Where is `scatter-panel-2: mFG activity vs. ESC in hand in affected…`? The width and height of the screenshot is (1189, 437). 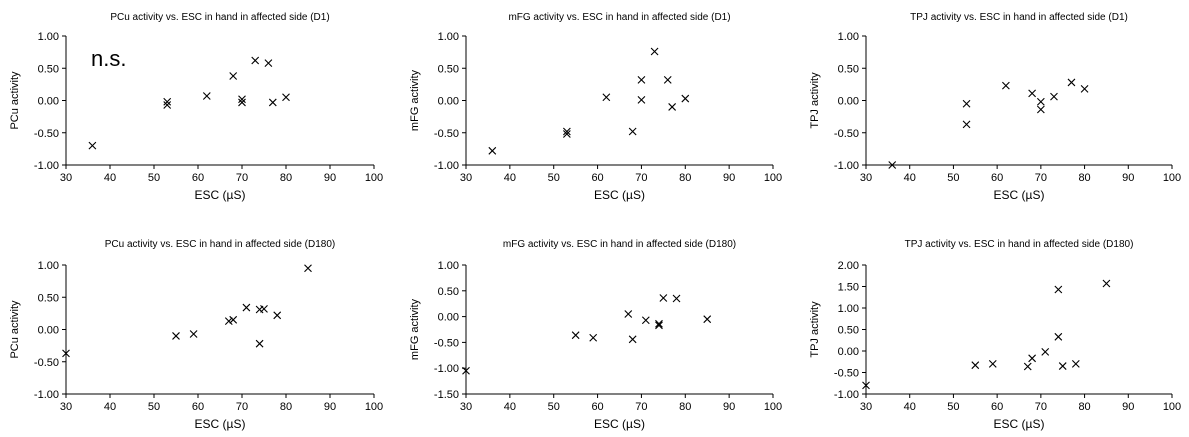
scatter-panel-2: mFG activity vs. ESC in hand in affected… is located at coordinates (595, 107).